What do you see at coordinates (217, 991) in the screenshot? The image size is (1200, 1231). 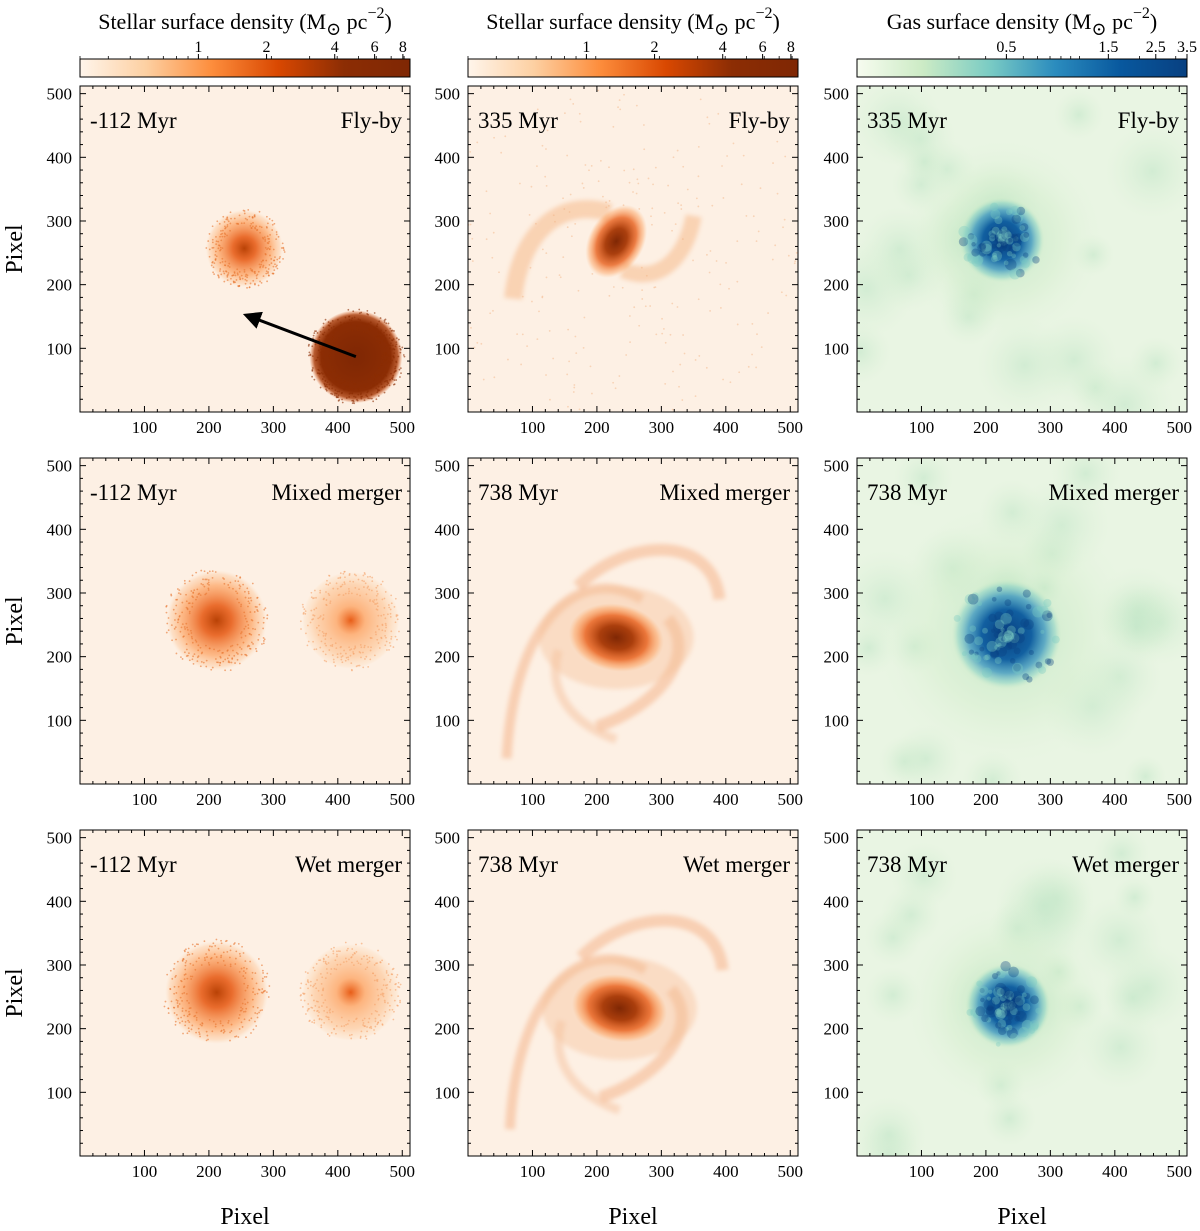 I see `galaxy` at bounding box center [217, 991].